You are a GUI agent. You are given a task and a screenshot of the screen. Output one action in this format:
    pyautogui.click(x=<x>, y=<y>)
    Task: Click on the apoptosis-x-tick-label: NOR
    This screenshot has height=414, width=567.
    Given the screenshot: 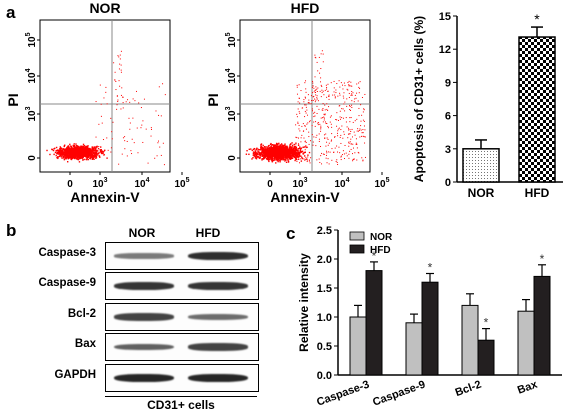 What is the action you would take?
    pyautogui.click(x=481, y=193)
    